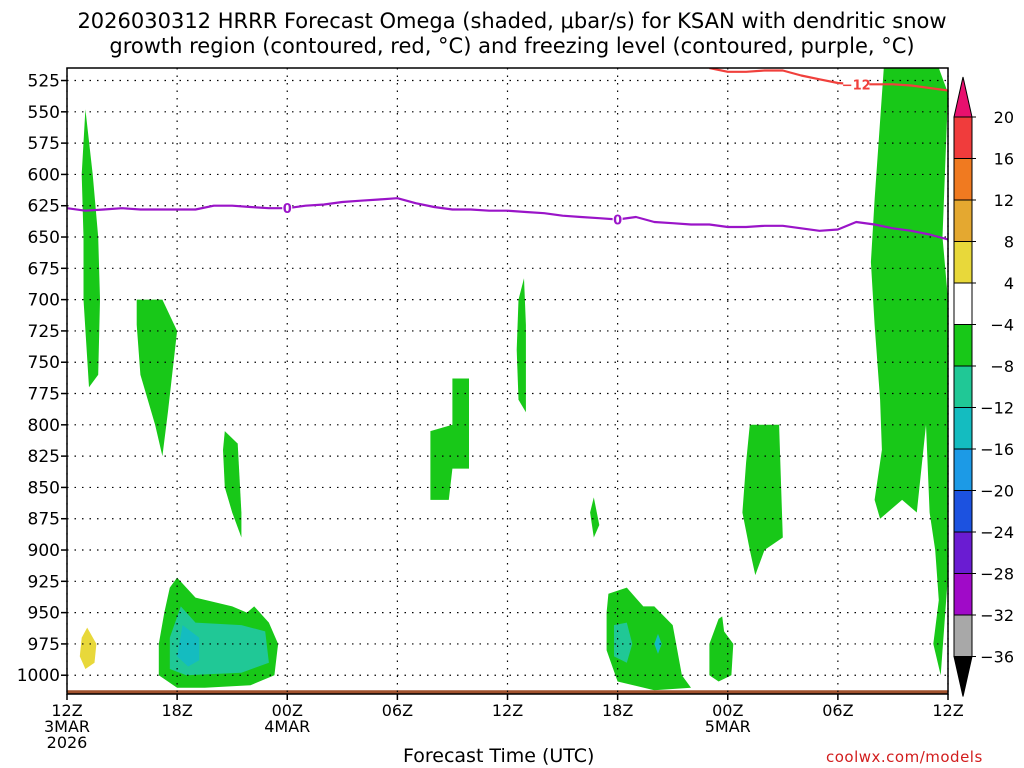  Describe the element at coordinates (44, 82) in the screenshot. I see `y-tick-label: 525` at that location.